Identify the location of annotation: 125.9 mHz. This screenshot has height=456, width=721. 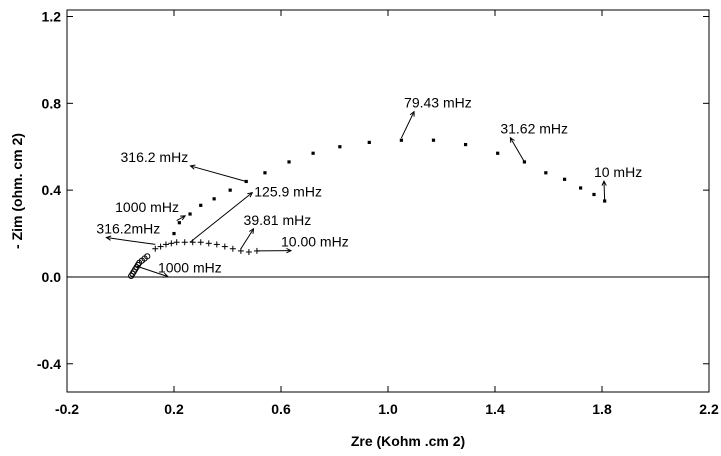
(255, 213).